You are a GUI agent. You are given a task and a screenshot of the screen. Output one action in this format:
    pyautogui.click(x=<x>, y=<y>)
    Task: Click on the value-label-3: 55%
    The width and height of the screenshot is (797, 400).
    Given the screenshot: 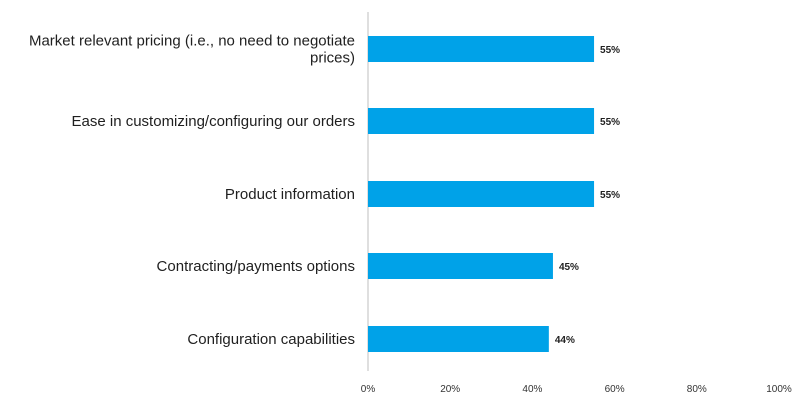 What is the action you would take?
    pyautogui.click(x=610, y=195)
    